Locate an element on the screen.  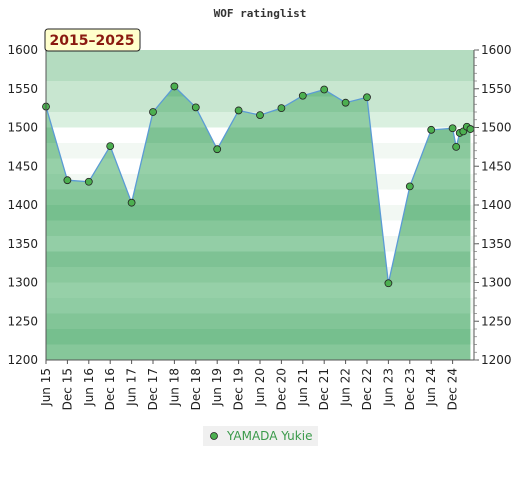
y-tick-label-left: 1300 is located at coordinates (22, 283).